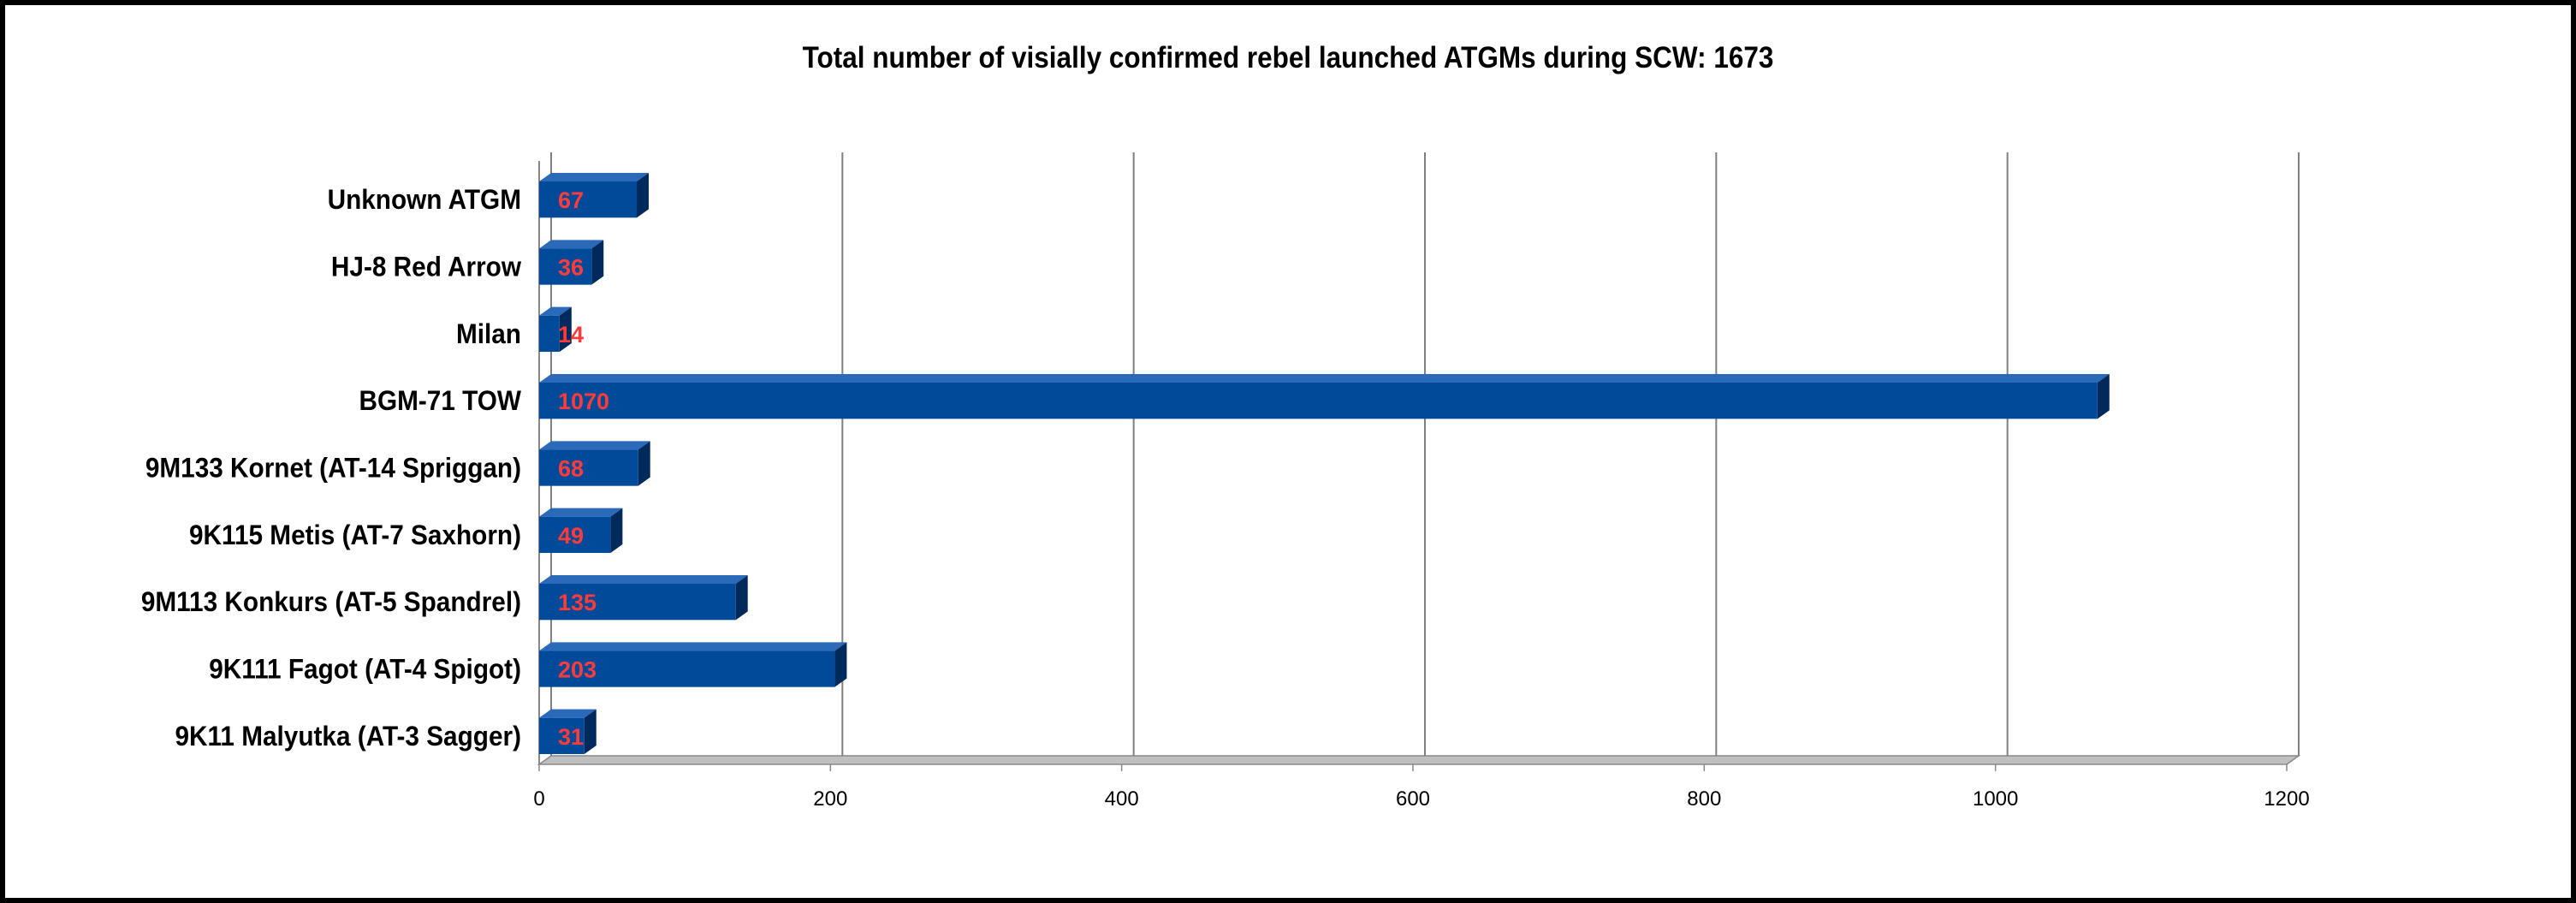  What do you see at coordinates (1122, 799) in the screenshot?
I see `x-tick-label: 400` at bounding box center [1122, 799].